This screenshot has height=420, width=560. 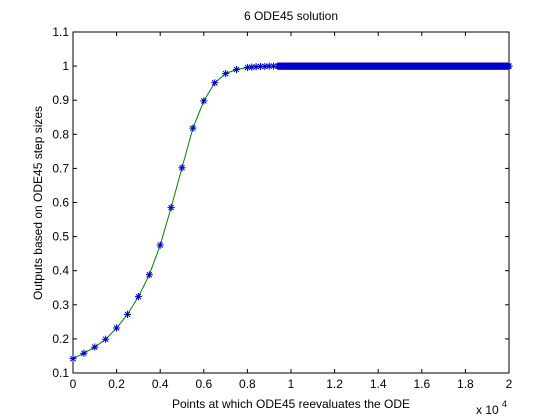 I want to click on y-tick-label: 0.5, so click(x=60, y=237).